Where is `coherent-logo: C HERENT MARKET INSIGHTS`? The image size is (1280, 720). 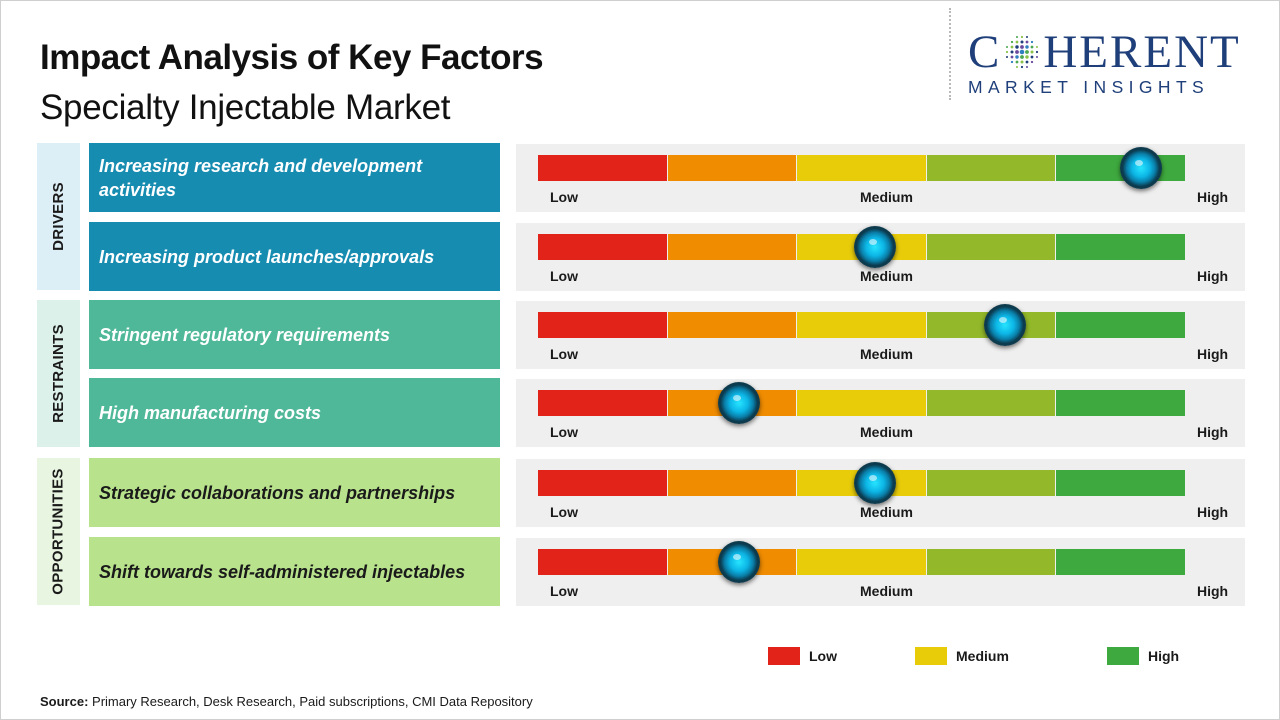 coherent-logo: C HERENT MARKET INSIGHTS is located at coordinates (1116, 63).